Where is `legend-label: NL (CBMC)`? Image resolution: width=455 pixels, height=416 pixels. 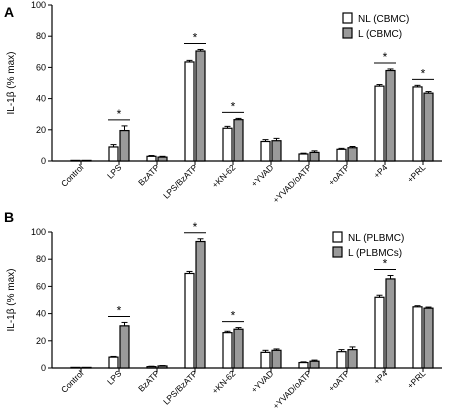
legend-label: NL (CBMC) is located at coordinates (383, 19).